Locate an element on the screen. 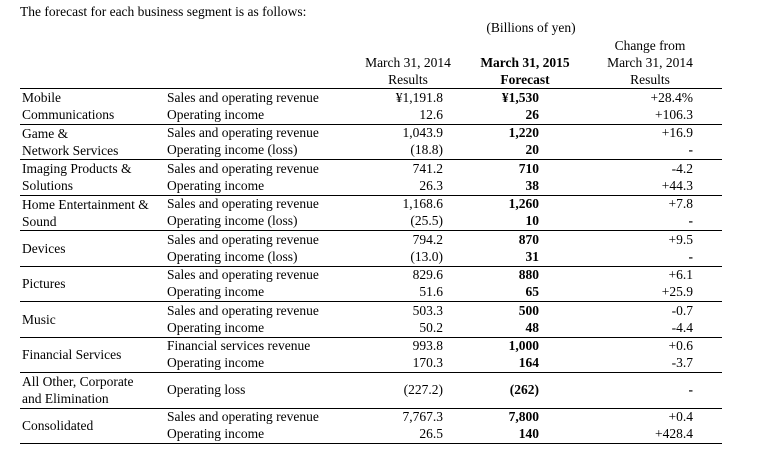 Image resolution: width=770 pixels, height=469 pixels. table-row: Operating income (loss) (18.8) 20 - is located at coordinates (444, 150).